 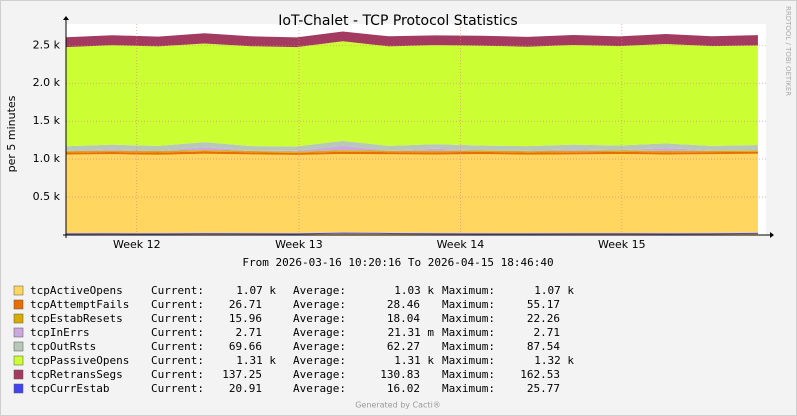 What do you see at coordinates (47, 196) in the screenshot?
I see `y-tick-label: 0.5 k` at bounding box center [47, 196].